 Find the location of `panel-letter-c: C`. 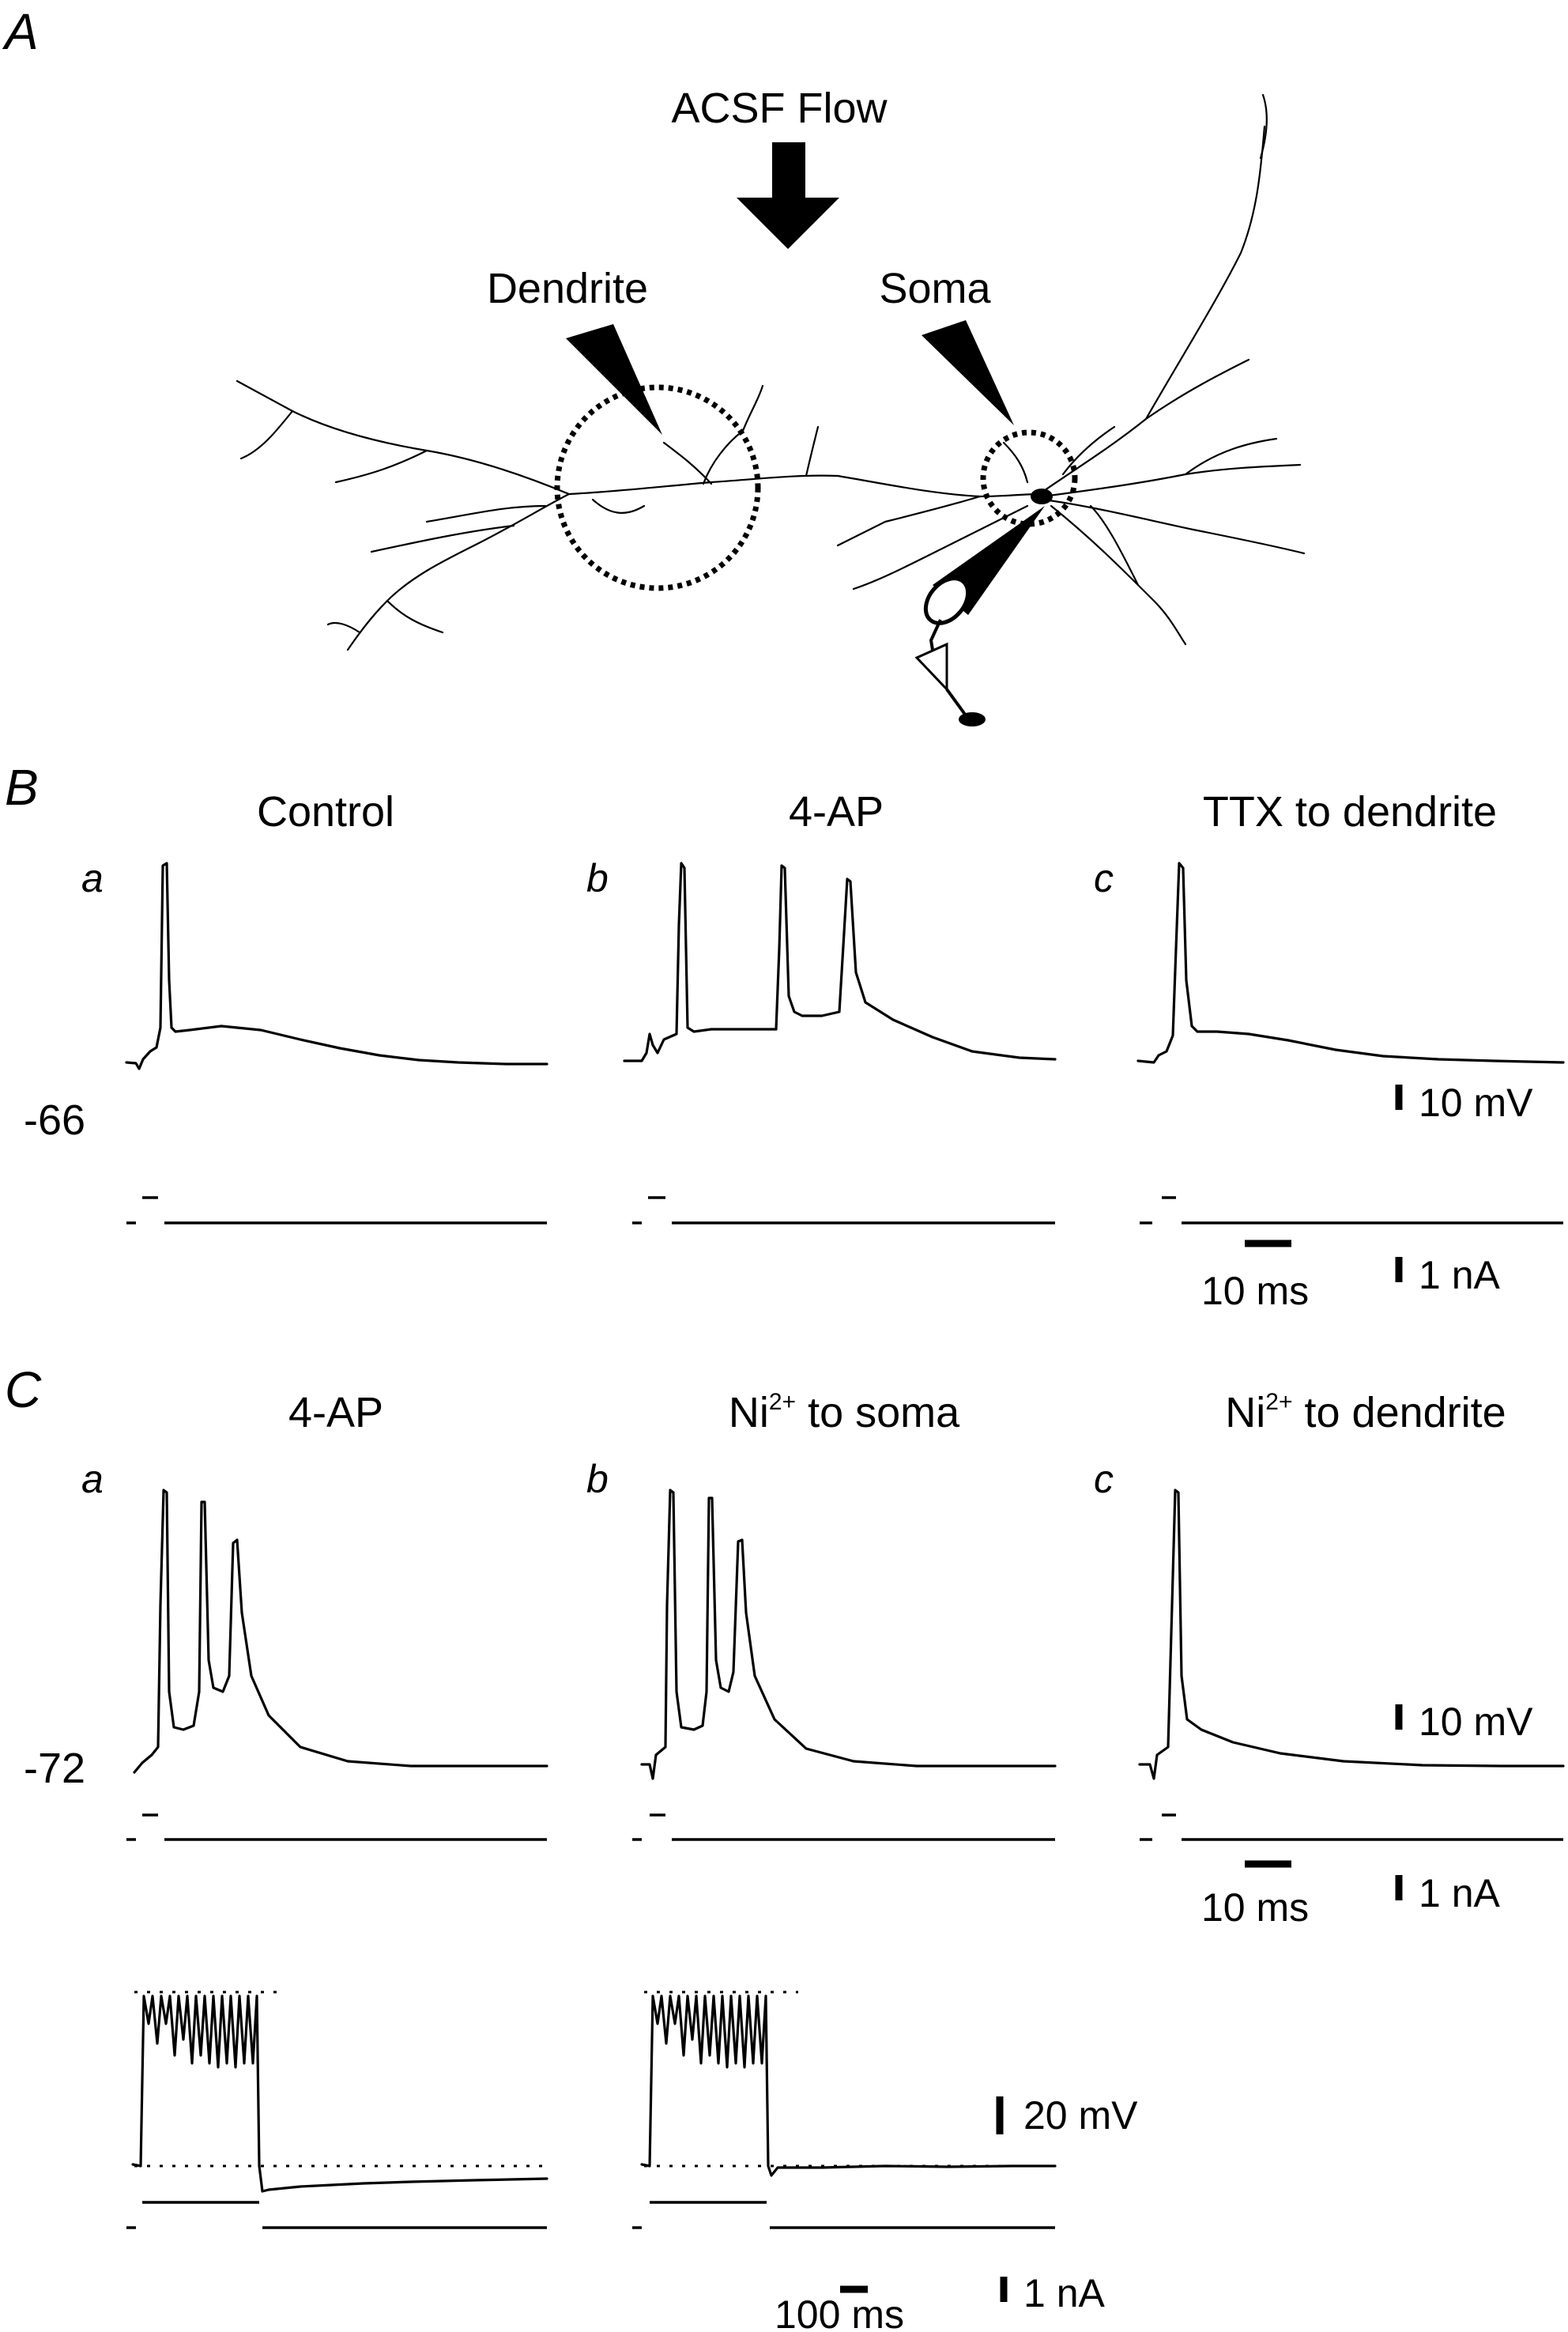

panel-letter-c: C is located at coordinates (23, 1389).